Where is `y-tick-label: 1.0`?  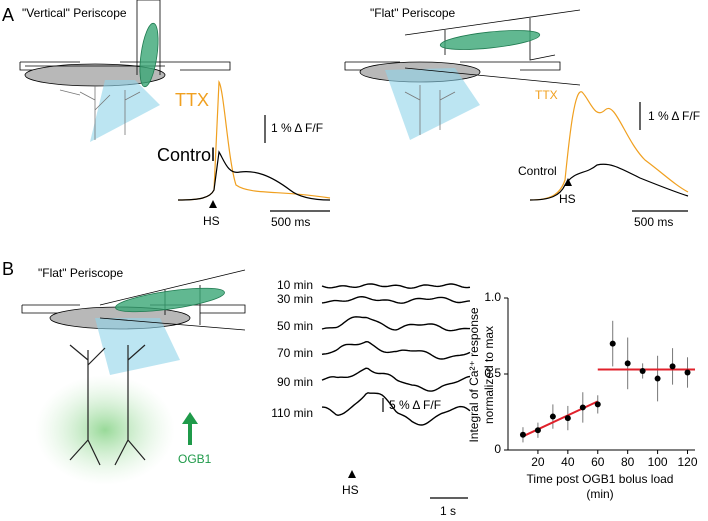 y-tick-label: 1.0 is located at coordinates (492, 297).